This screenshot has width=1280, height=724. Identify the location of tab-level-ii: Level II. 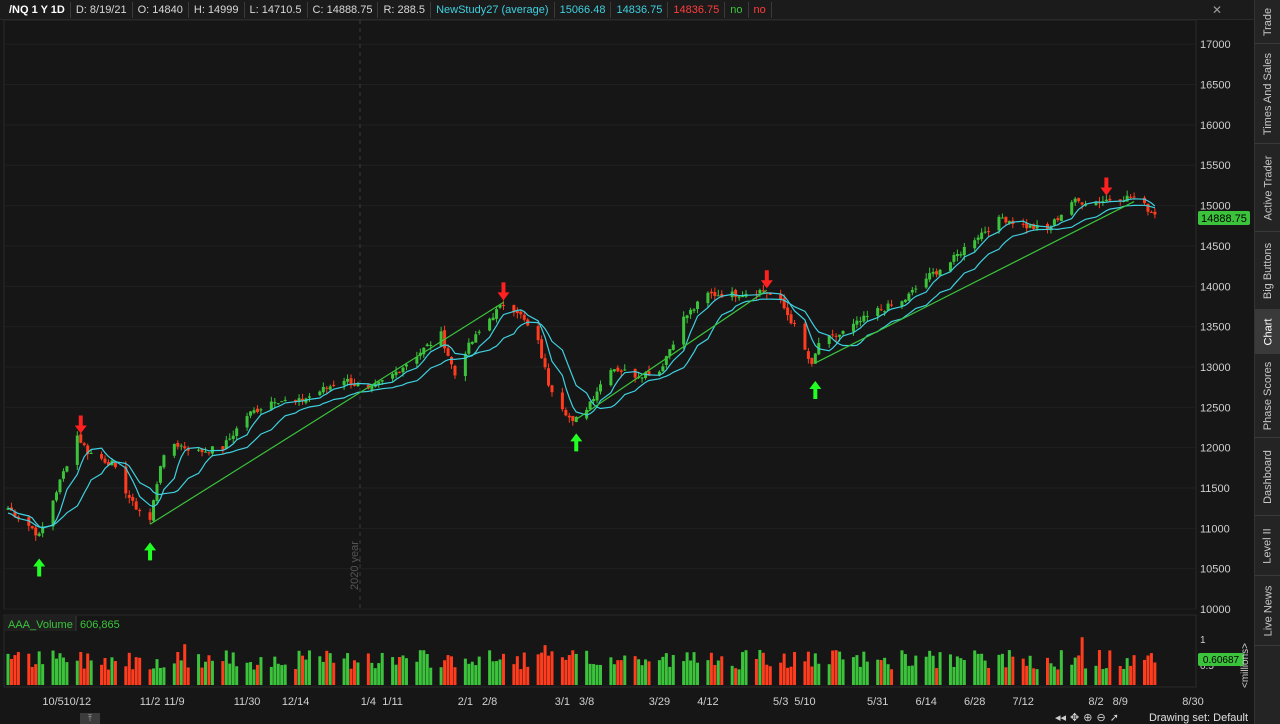
(1267, 546).